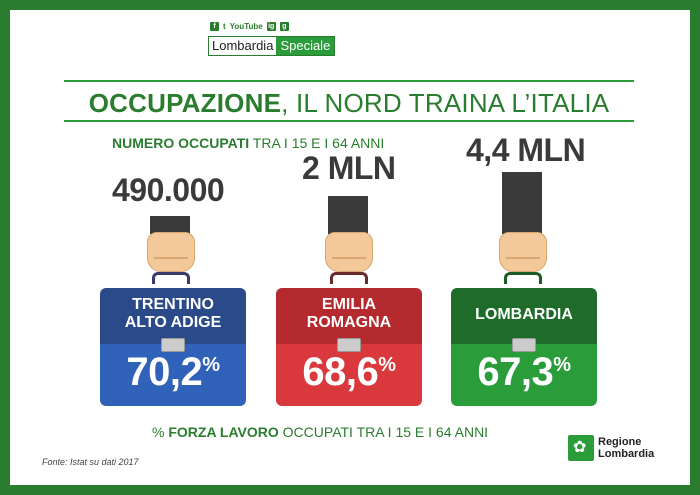  I want to click on instagram-icon: ig, so click(271, 26).